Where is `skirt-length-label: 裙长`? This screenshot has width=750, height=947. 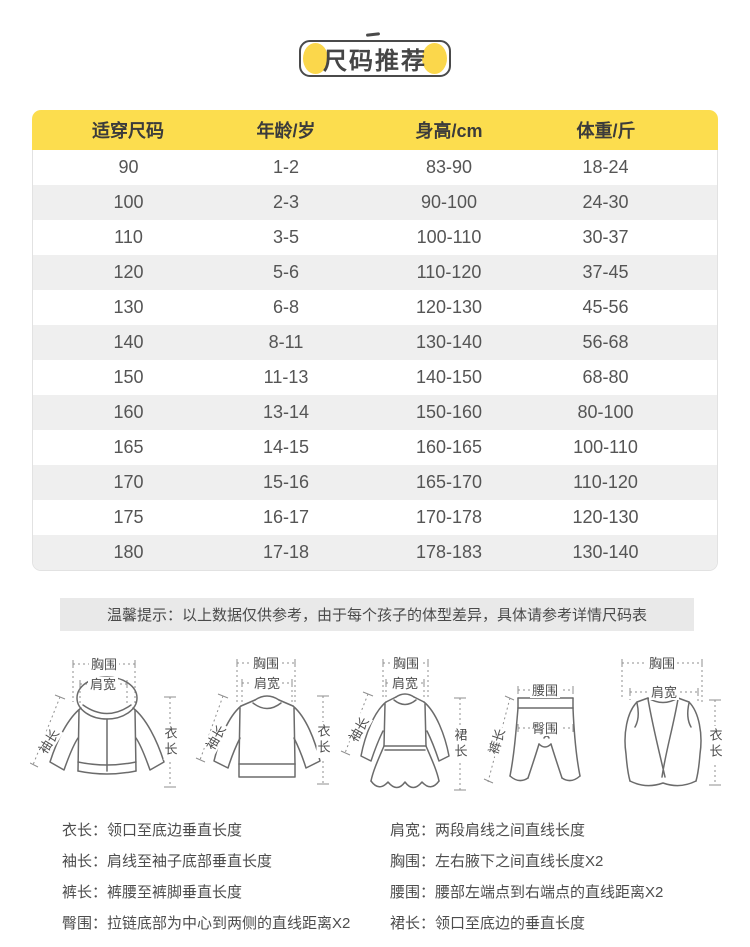 skirt-length-label: 裙长 is located at coordinates (460, 744).